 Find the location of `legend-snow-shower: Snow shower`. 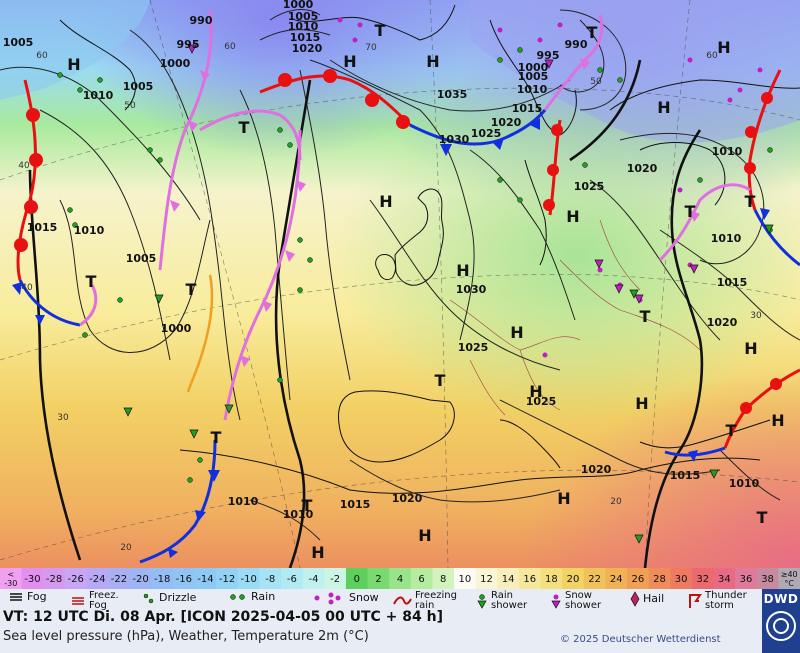

legend-snow-shower: Snow shower is located at coordinates (575, 601).